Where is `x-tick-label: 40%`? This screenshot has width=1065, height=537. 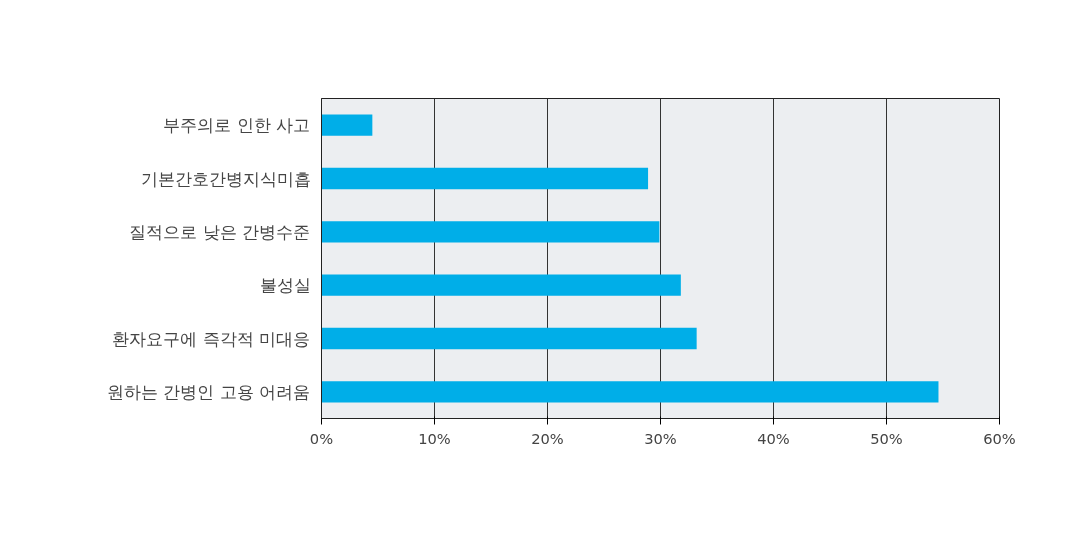 x-tick-label: 40% is located at coordinates (773, 438).